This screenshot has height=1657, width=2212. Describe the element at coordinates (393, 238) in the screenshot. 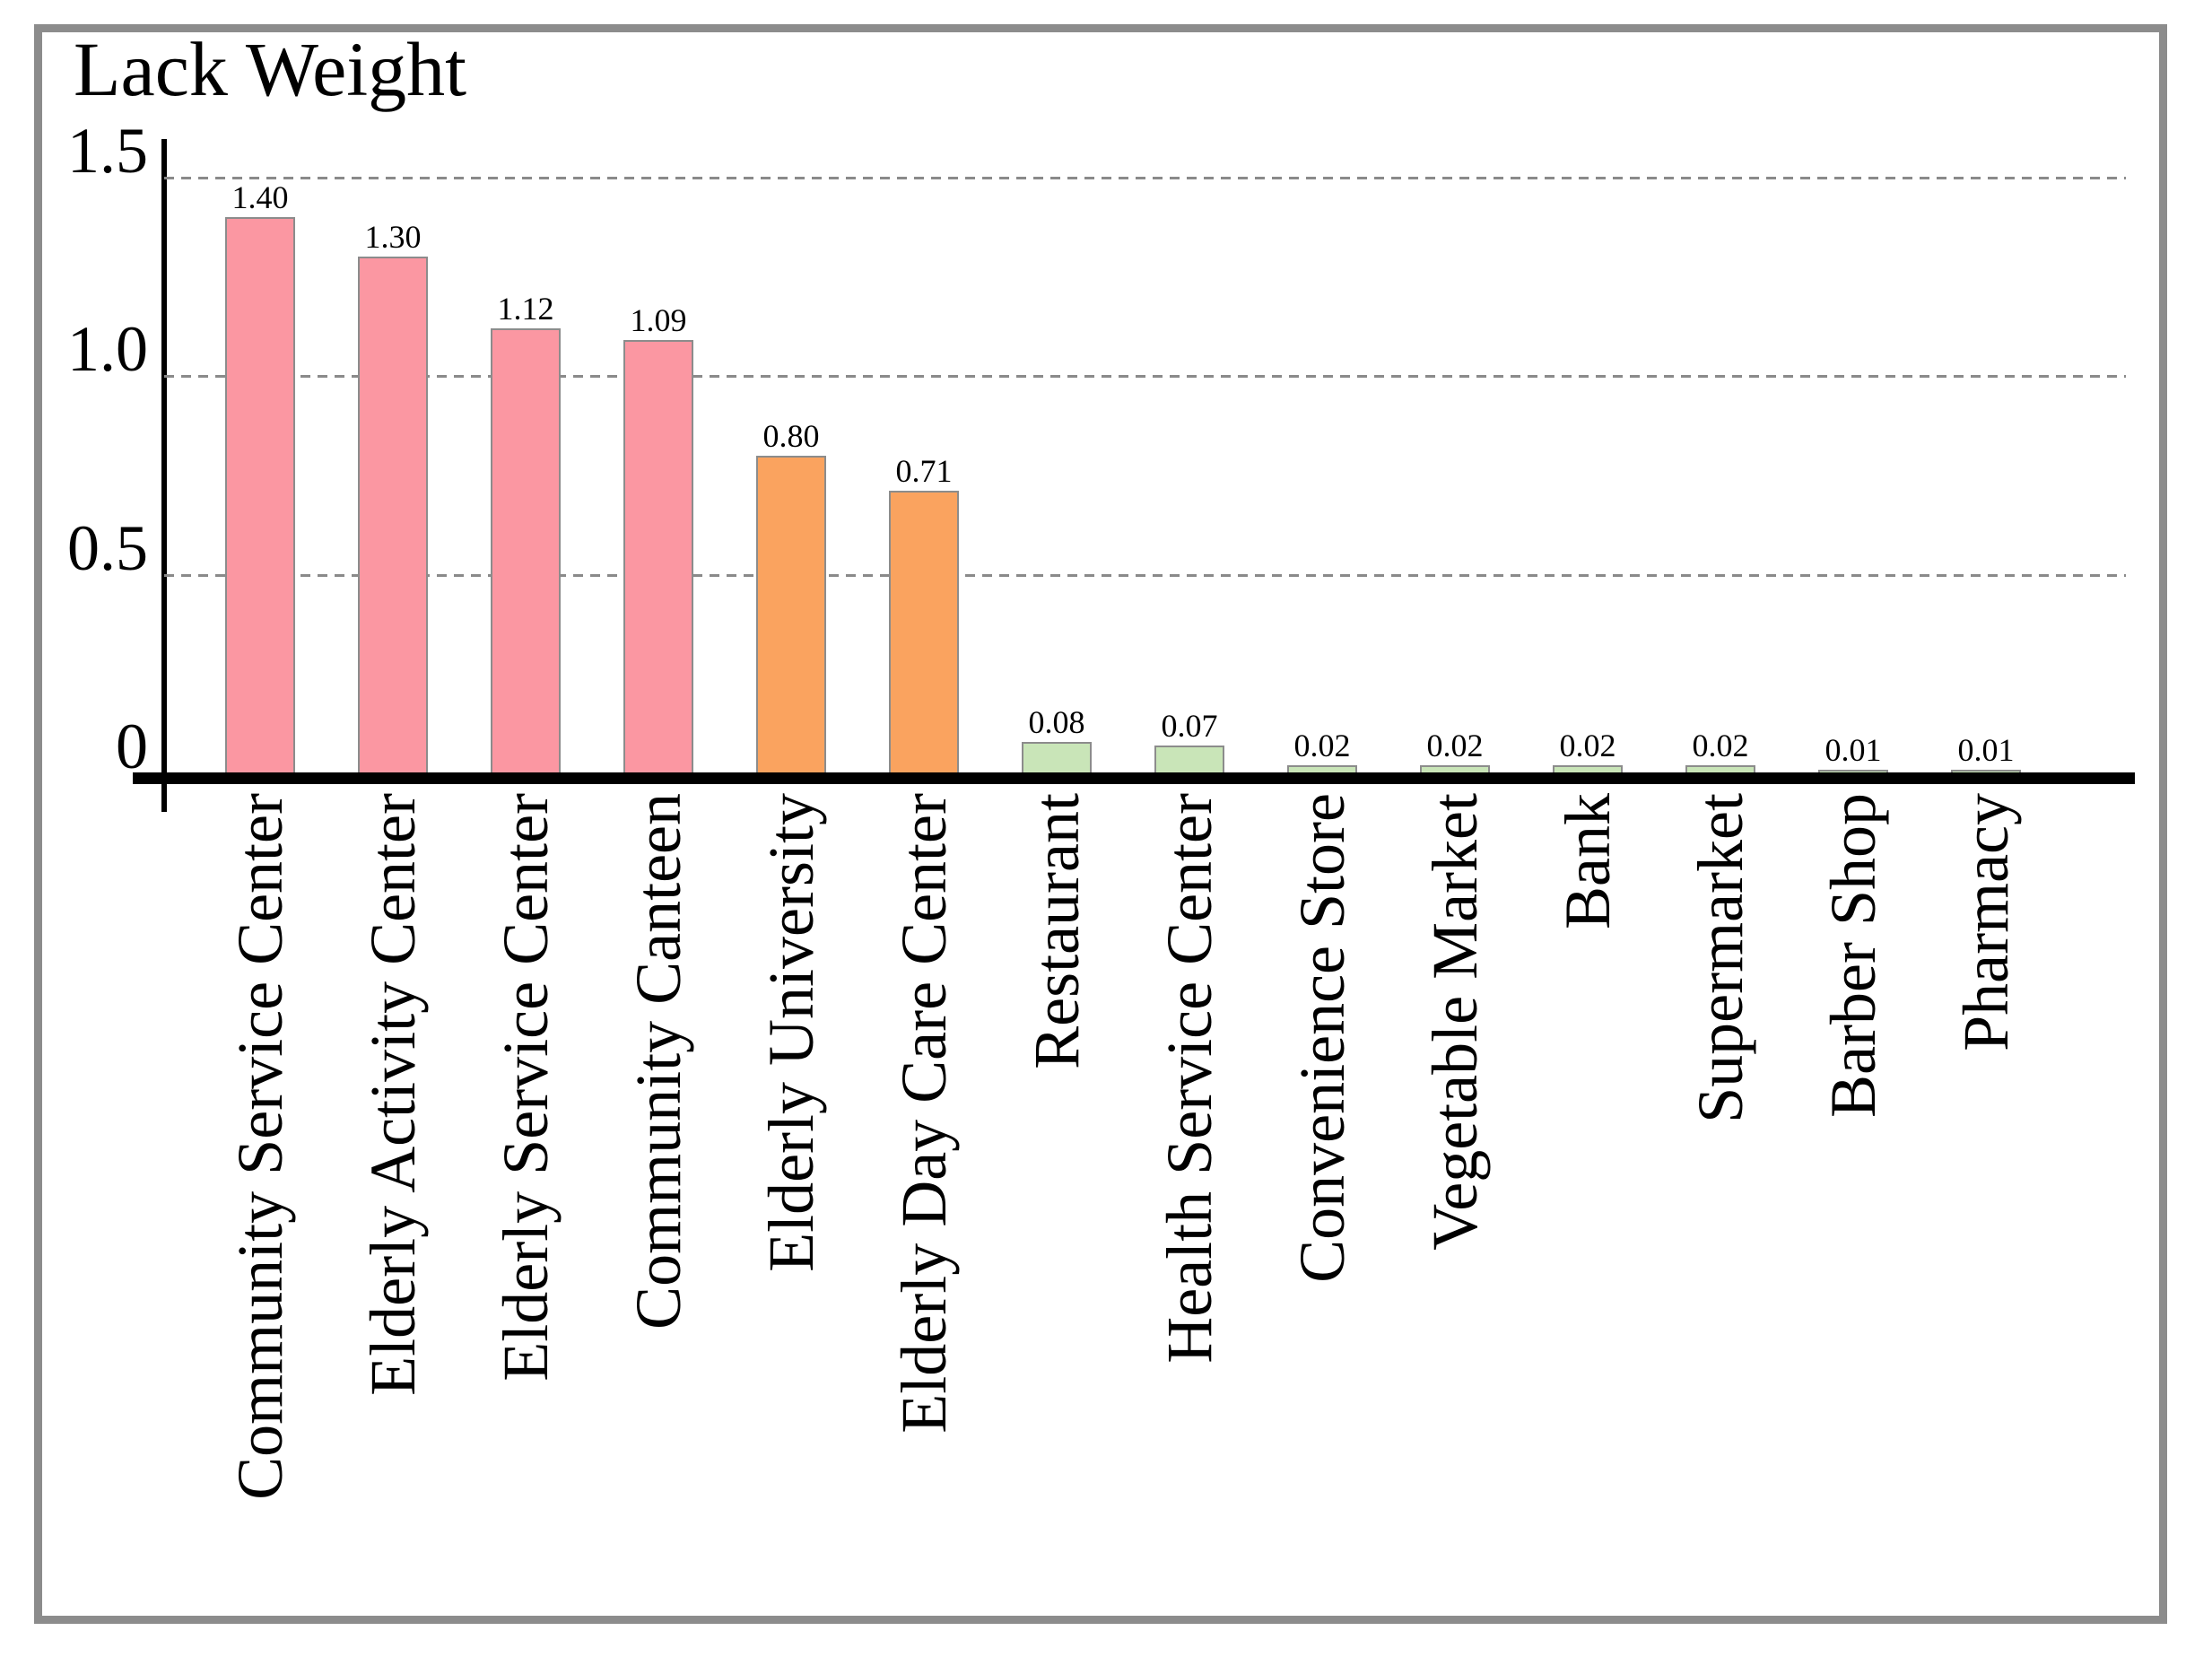

I see `bar-value-label: 1.30` at that location.